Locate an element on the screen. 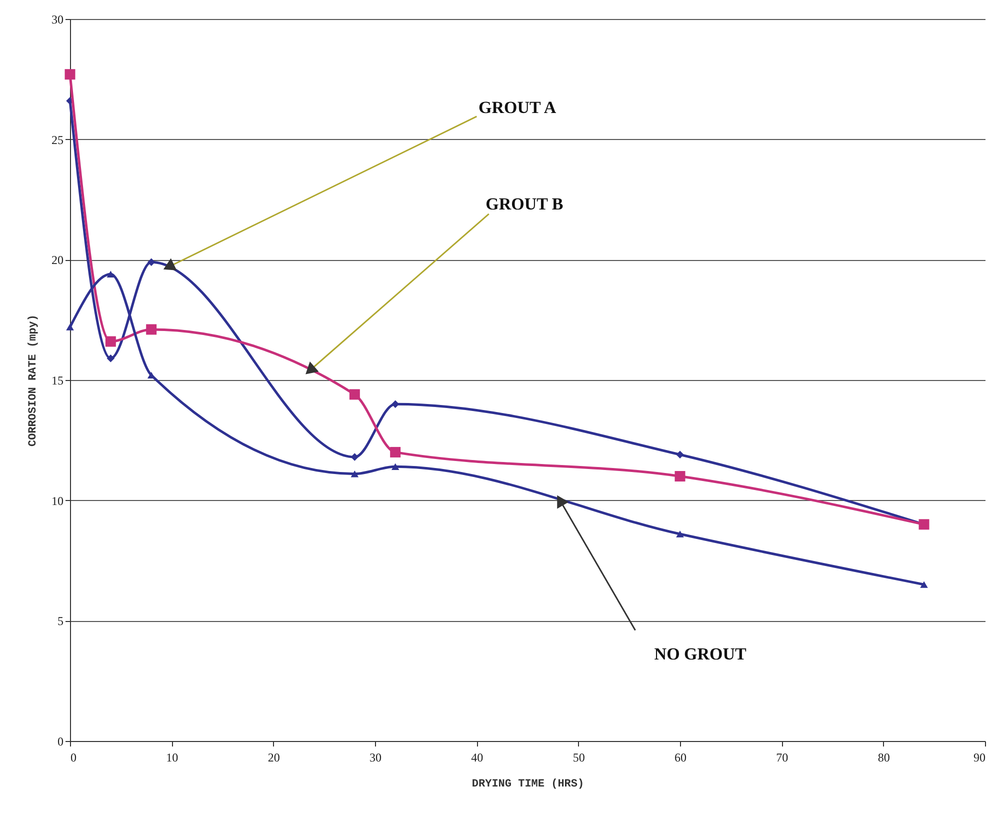  annotation: GROUT B is located at coordinates (525, 204).